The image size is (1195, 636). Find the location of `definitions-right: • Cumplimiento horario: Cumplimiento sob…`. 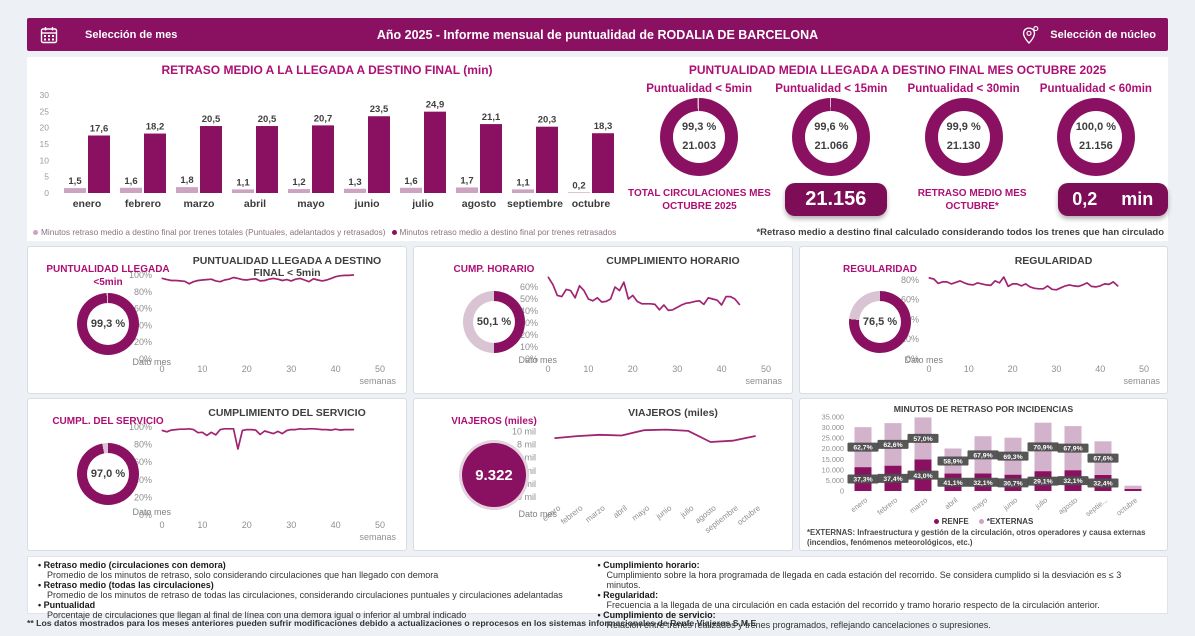

definitions-right: • Cumplimiento horario: Cumplimiento sob… is located at coordinates (878, 595).